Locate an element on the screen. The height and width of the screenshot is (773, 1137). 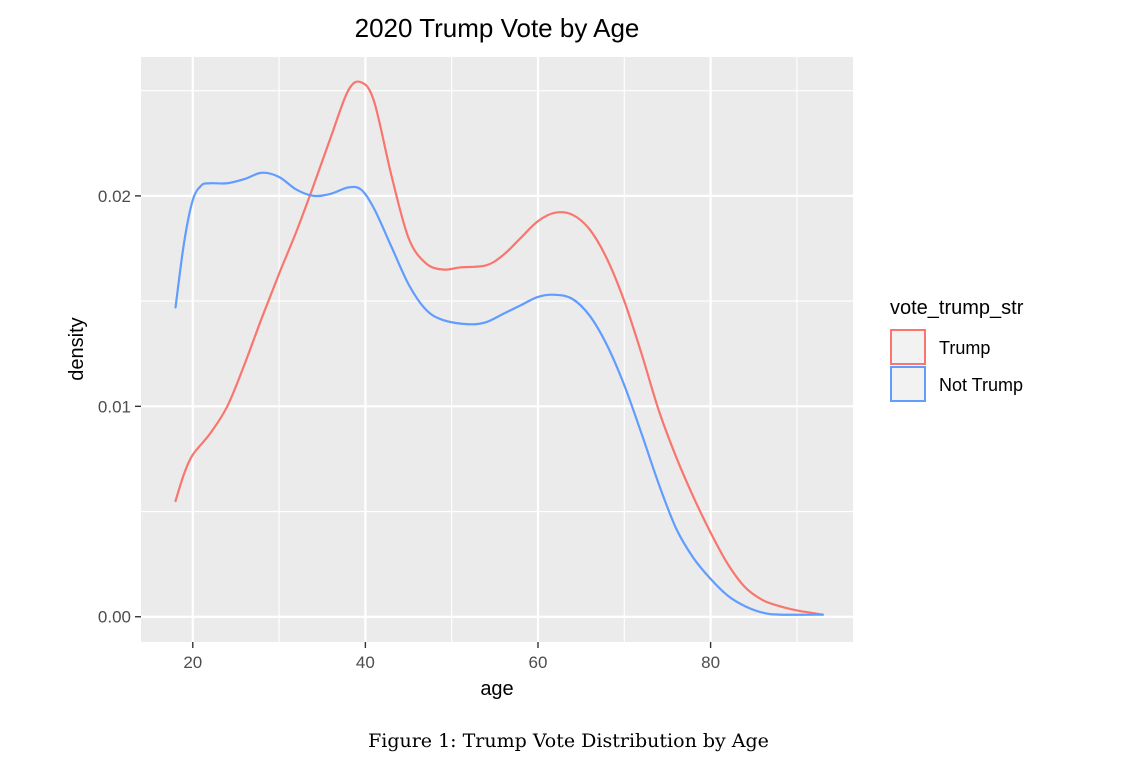
legend-key-not-trump is located at coordinates (908, 384).